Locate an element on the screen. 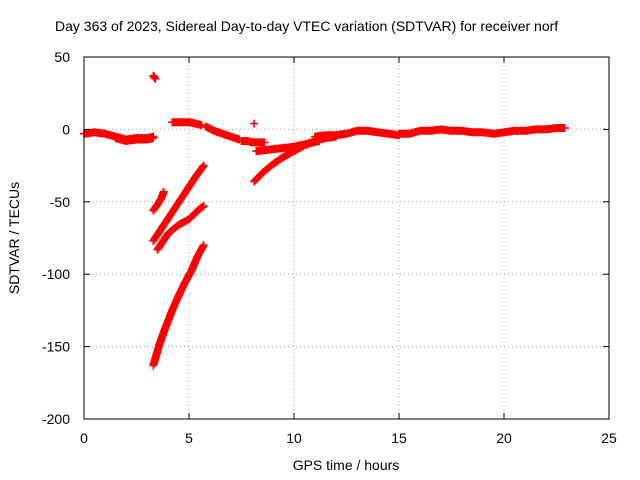 Image resolution: width=640 pixels, height=480 pixels. series-track-recovery-flat is located at coordinates (288, 146).